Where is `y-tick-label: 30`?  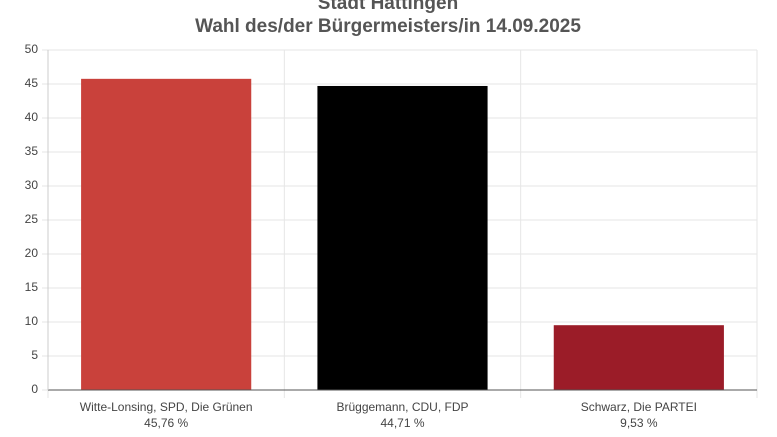
y-tick-label: 30 is located at coordinates (32, 185).